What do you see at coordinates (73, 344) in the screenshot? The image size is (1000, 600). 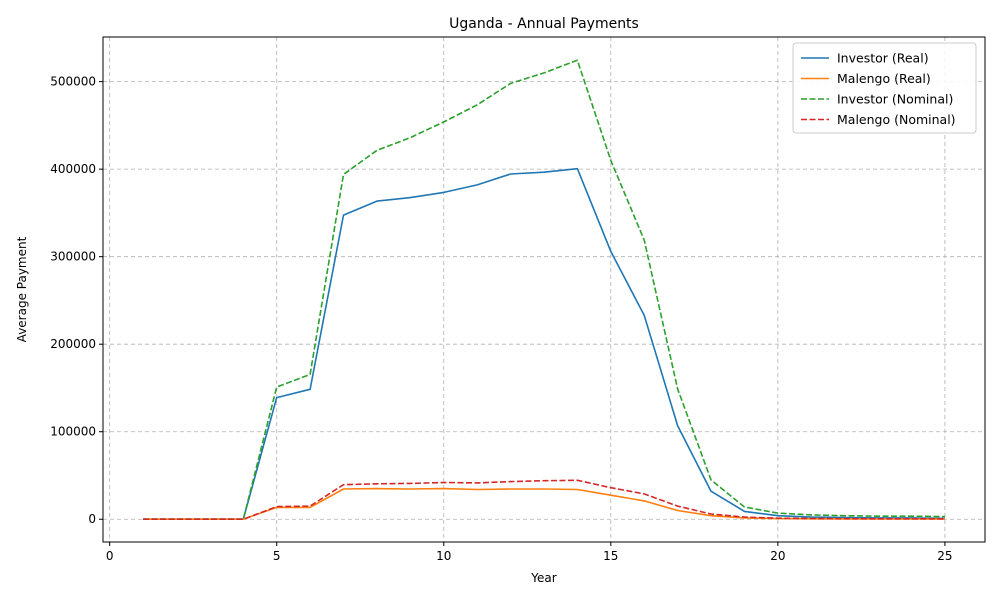 I see `y-tick-label: 200000` at bounding box center [73, 344].